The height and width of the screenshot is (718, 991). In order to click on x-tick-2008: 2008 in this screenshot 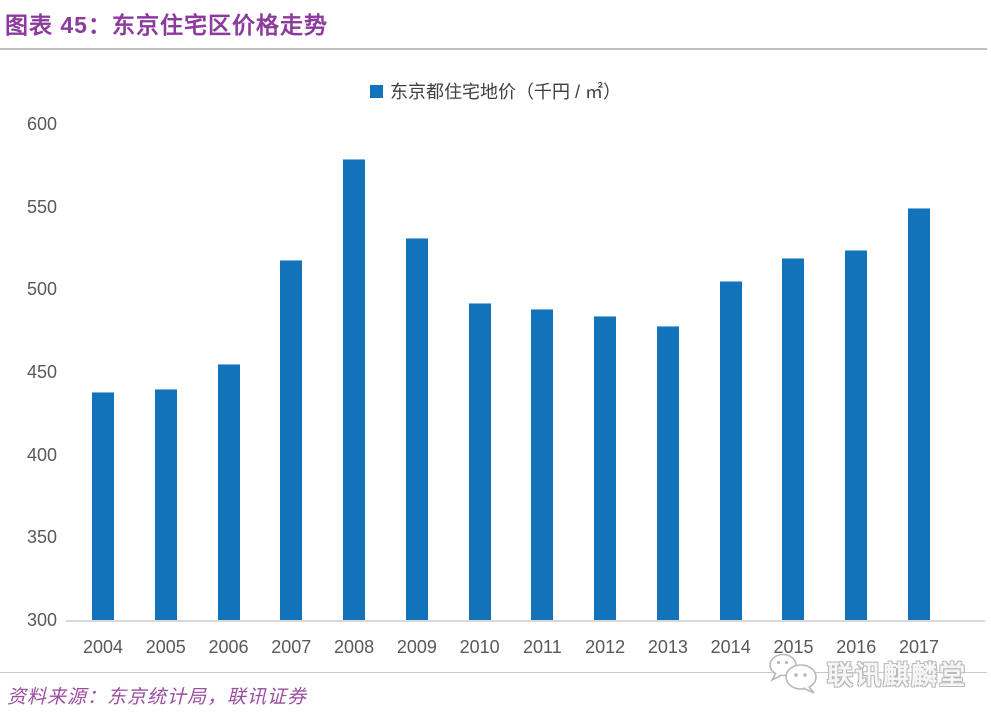, I will do `click(354, 647)`.